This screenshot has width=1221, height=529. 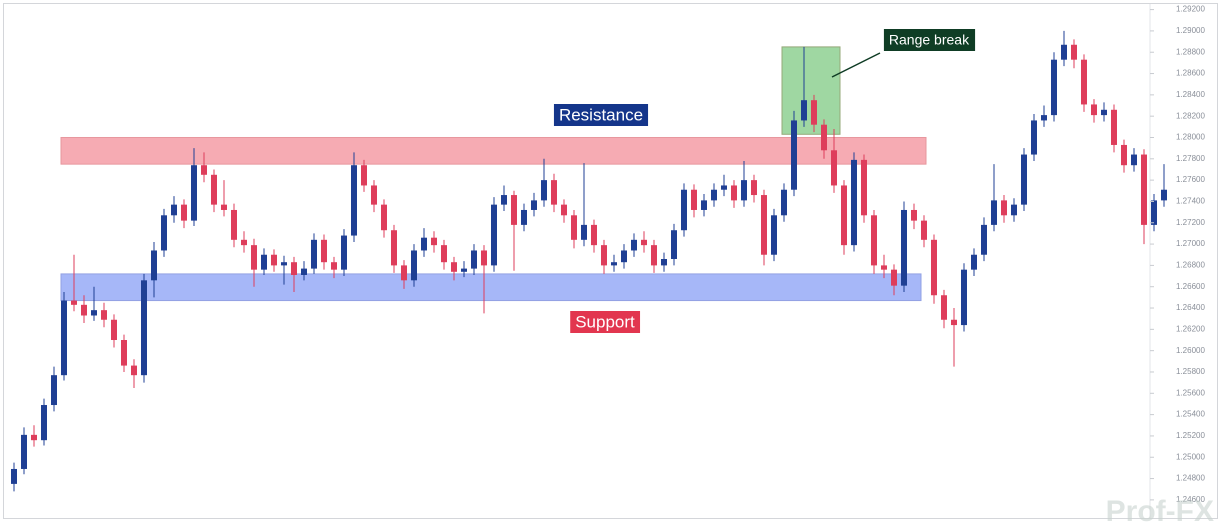 What do you see at coordinates (1190, 115) in the screenshot?
I see `y-tick-label: 1.28200` at bounding box center [1190, 115].